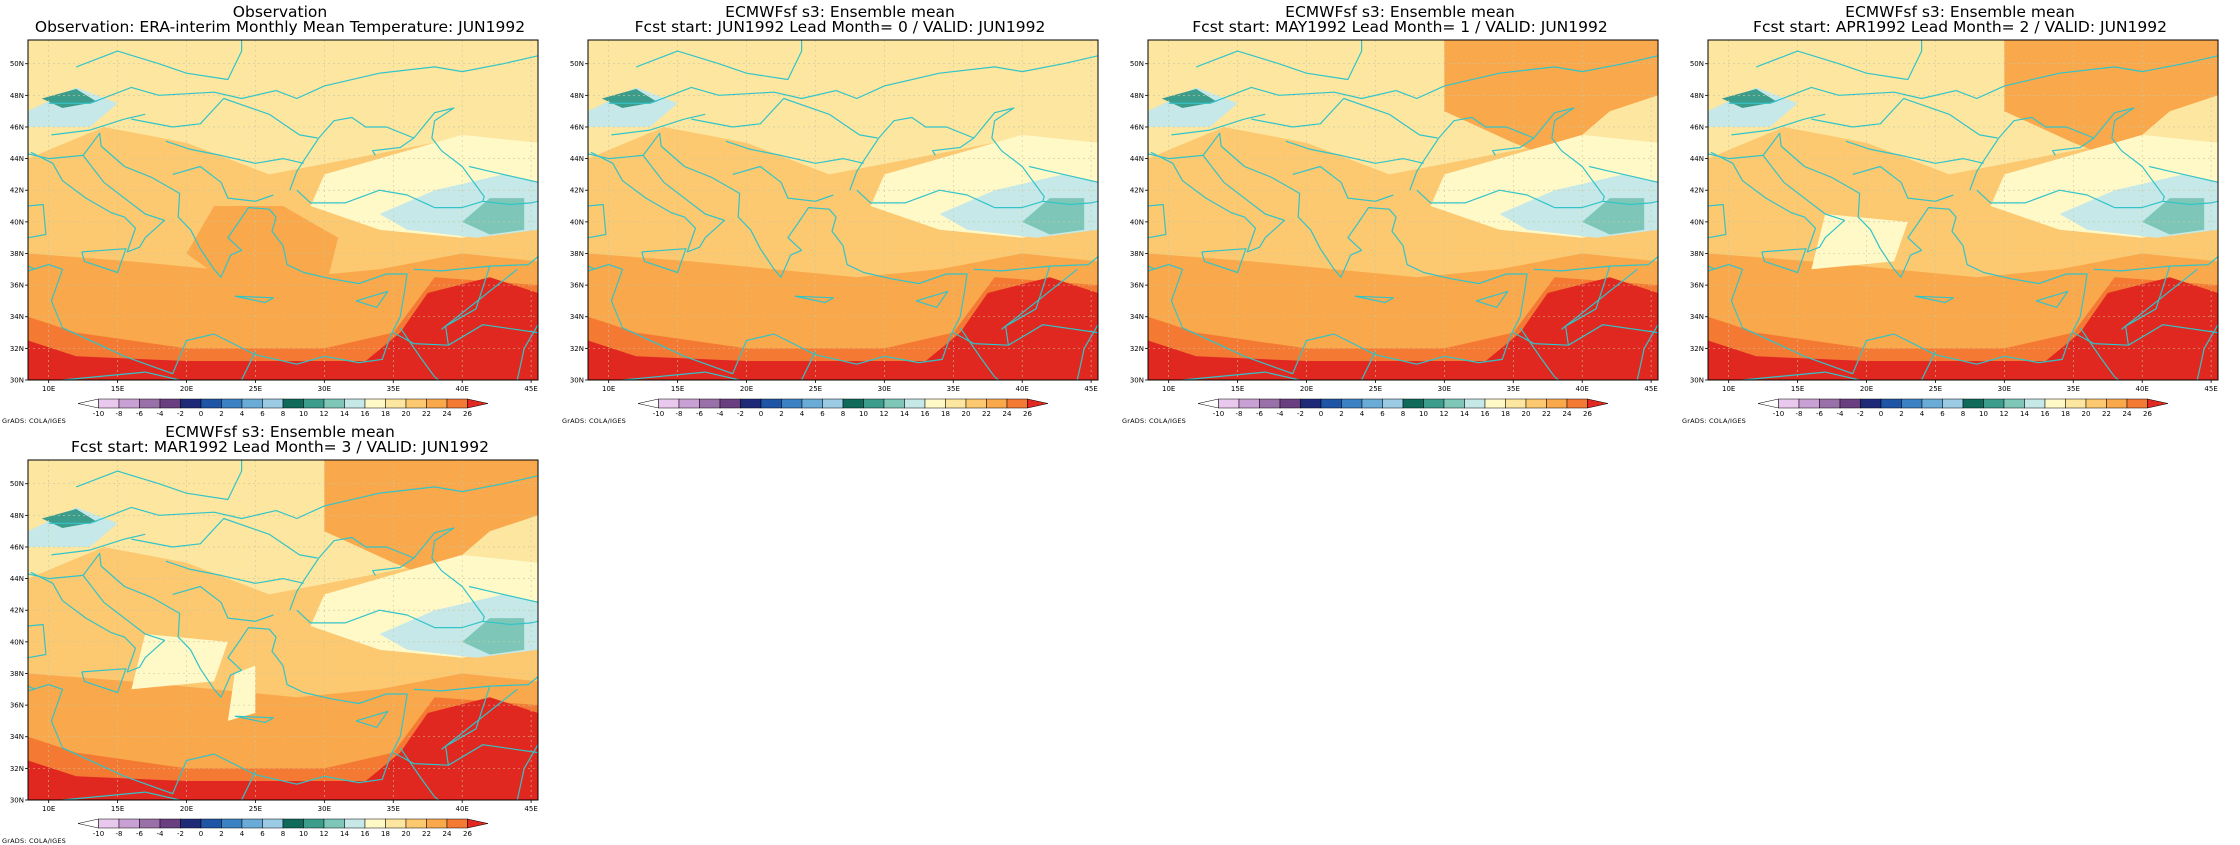  Describe the element at coordinates (17, 254) in the screenshot. I see `lat-tick-label: 38N` at that location.